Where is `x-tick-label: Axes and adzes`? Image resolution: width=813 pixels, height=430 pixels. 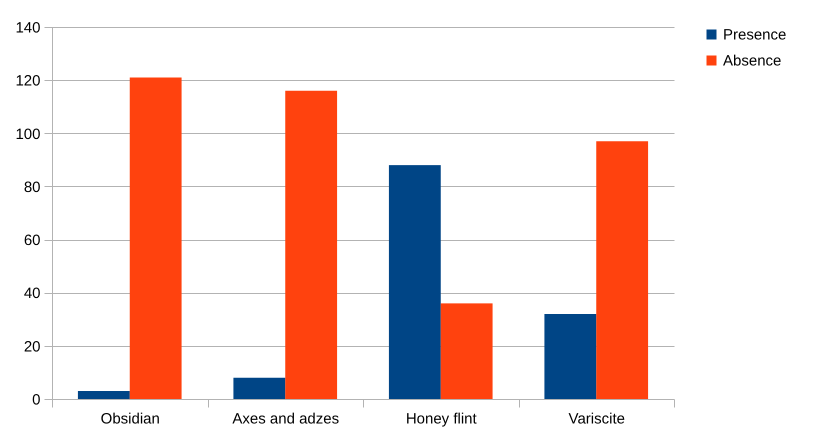 x-tick-label: Axes and adzes is located at coordinates (286, 419).